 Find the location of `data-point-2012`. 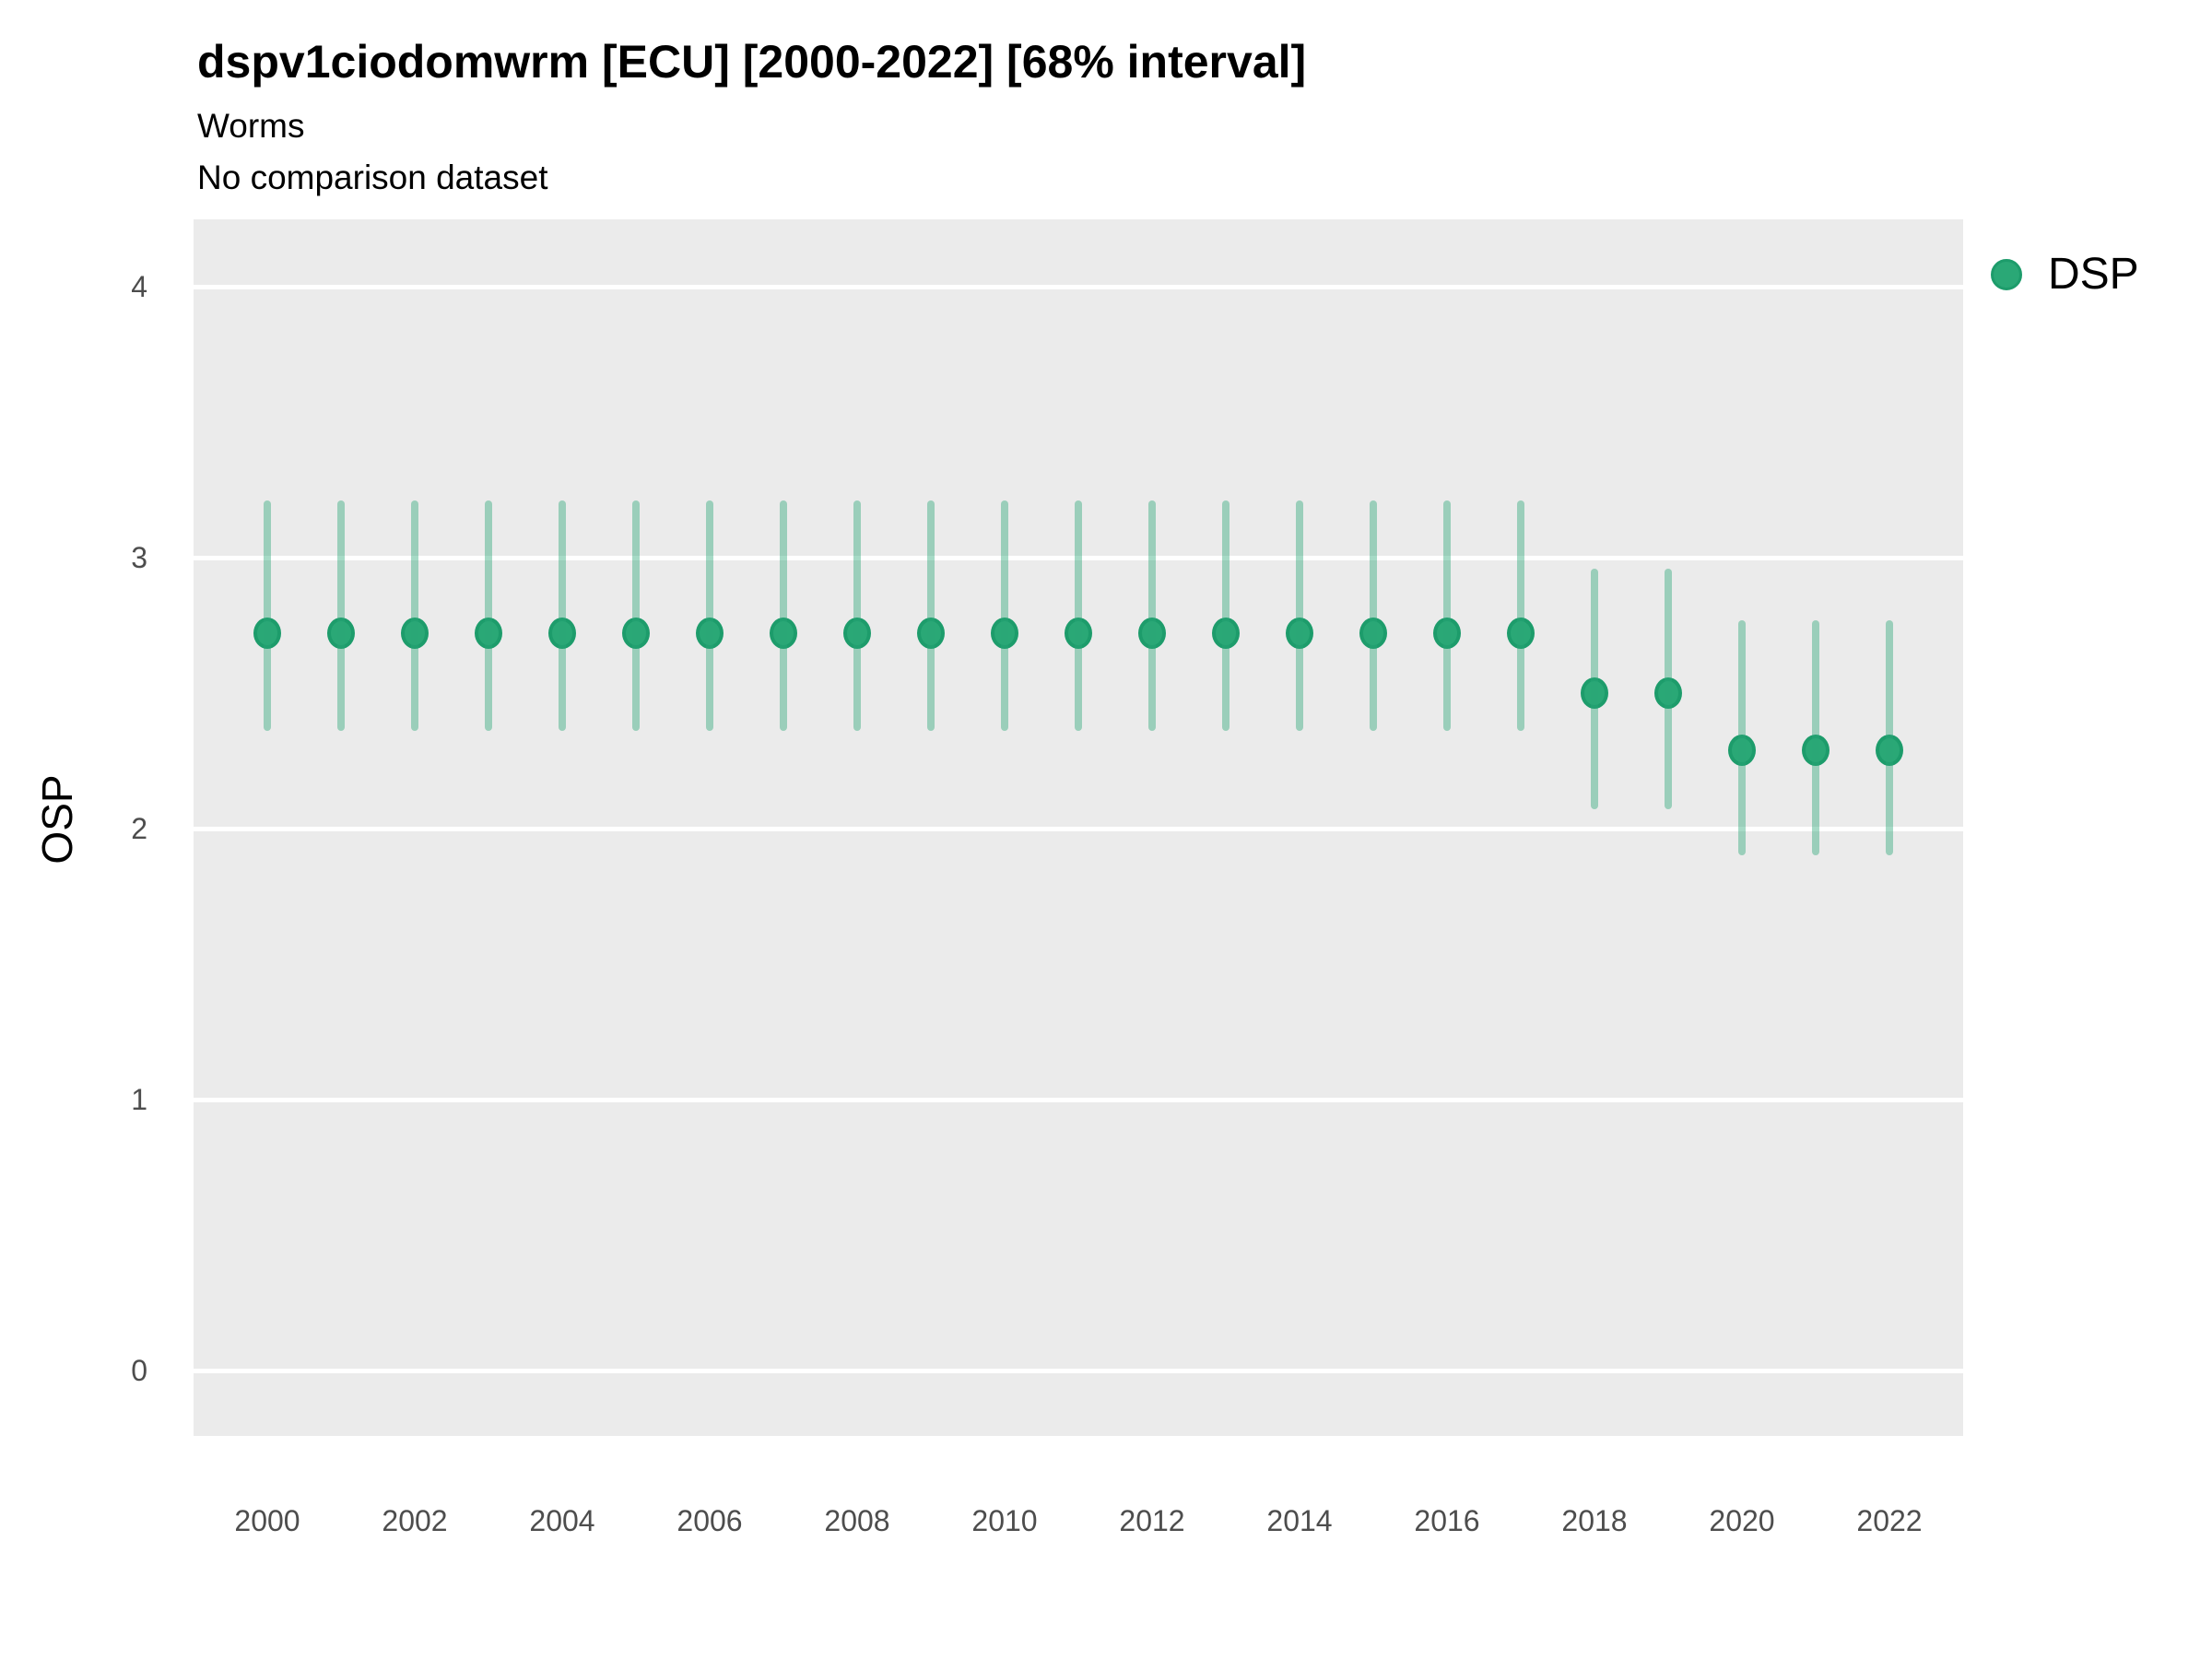

data-point-2012 is located at coordinates (1152, 634).